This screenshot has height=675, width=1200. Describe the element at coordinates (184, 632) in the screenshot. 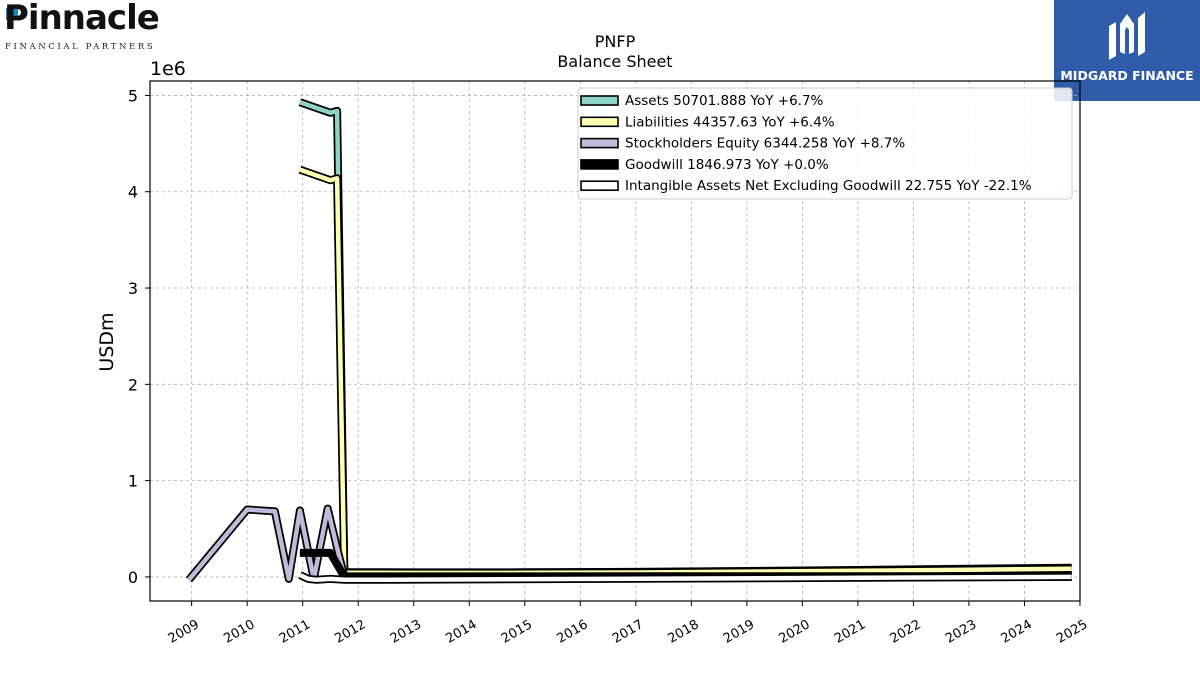

I see `x-tick-label: 2009` at that location.